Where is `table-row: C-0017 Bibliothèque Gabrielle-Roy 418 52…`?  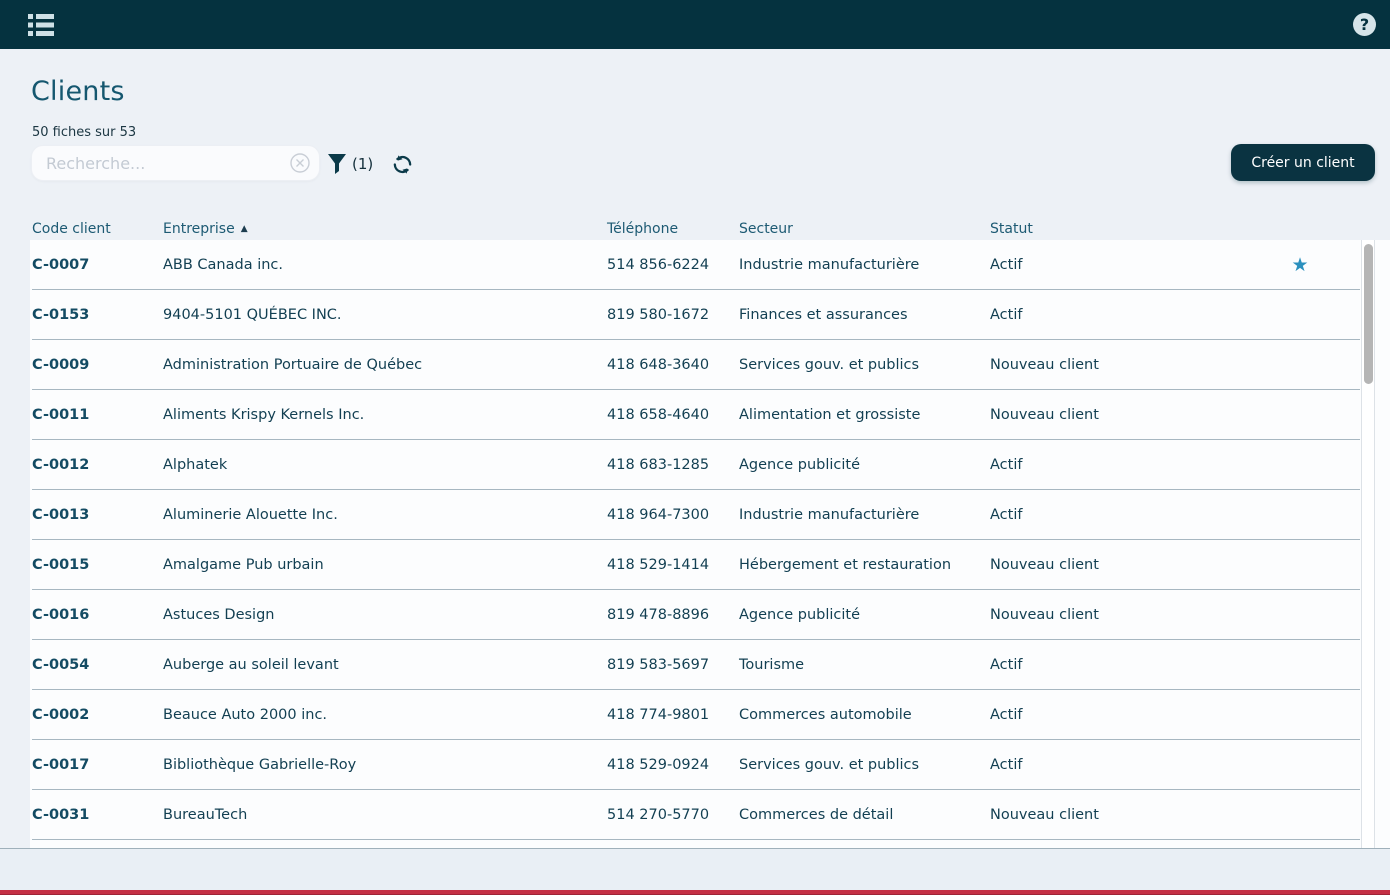 table-row: C-0017 Bibliothèque Gabrielle-Roy 418 52… is located at coordinates (696, 765).